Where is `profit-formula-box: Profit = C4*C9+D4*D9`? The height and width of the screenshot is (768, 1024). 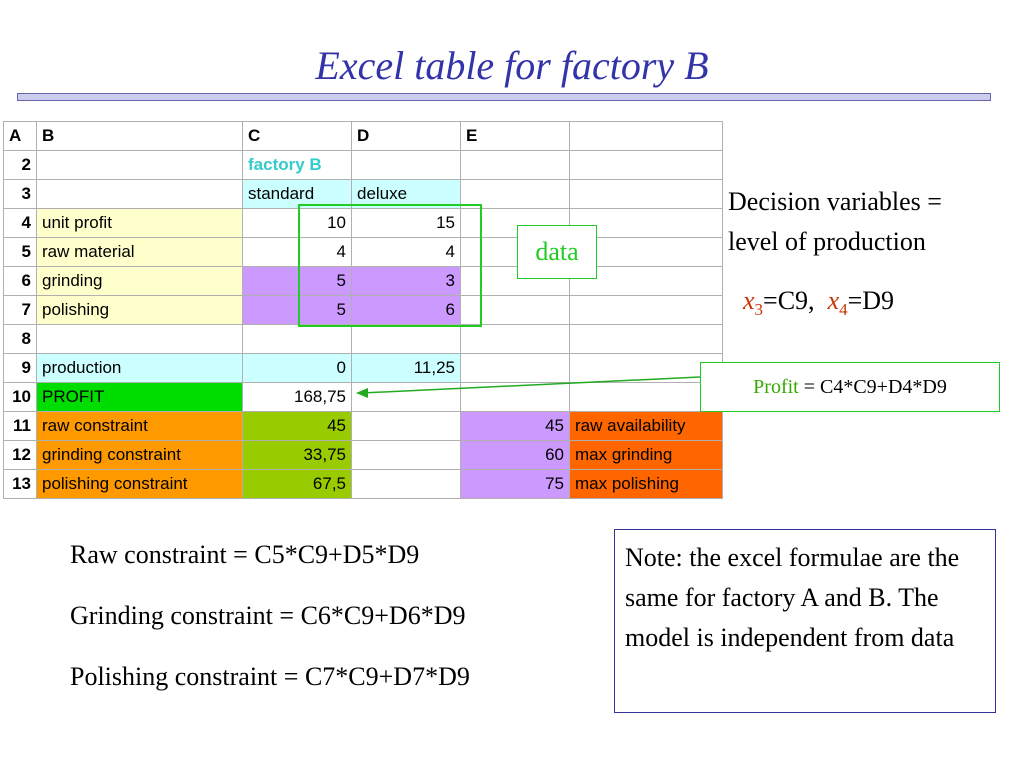 profit-formula-box: Profit = C4*C9+D4*D9 is located at coordinates (850, 387).